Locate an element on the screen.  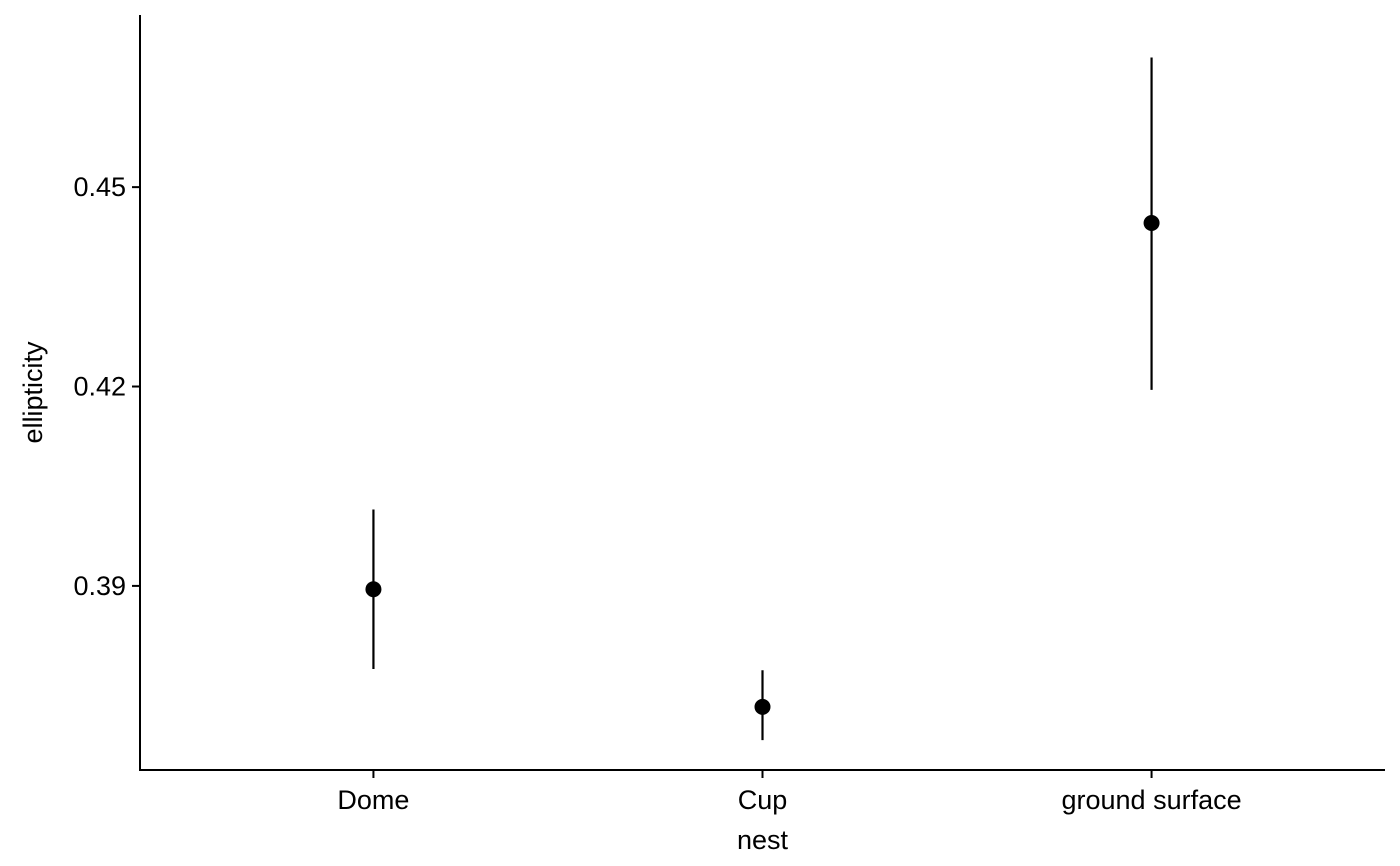
x-axis: Dome Cup ground surface is located at coordinates (762, 792).